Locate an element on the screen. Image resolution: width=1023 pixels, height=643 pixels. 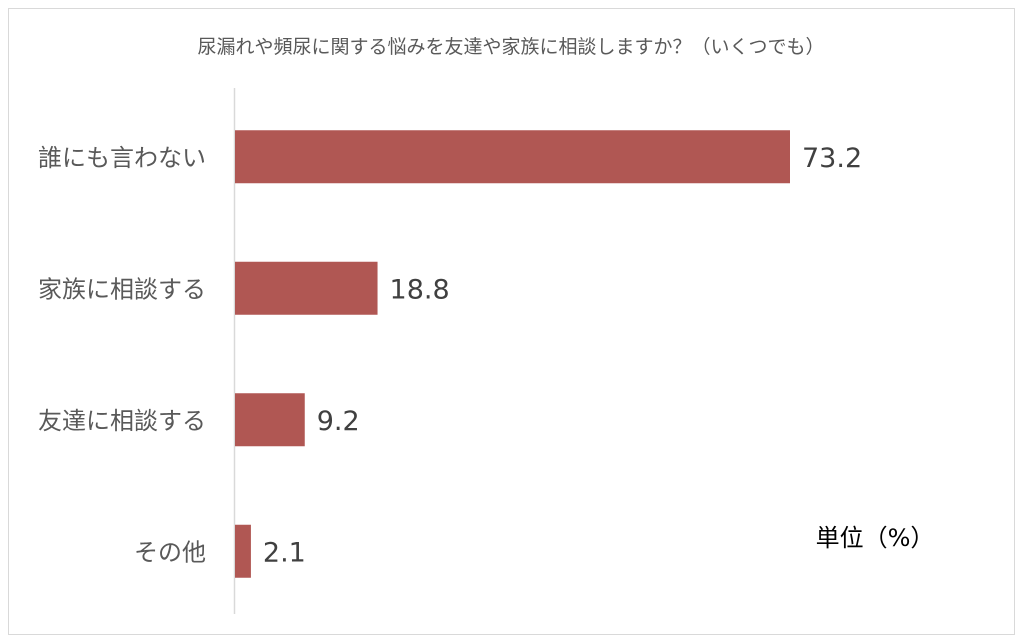
value-label-3: 2.1 is located at coordinates (284, 552).